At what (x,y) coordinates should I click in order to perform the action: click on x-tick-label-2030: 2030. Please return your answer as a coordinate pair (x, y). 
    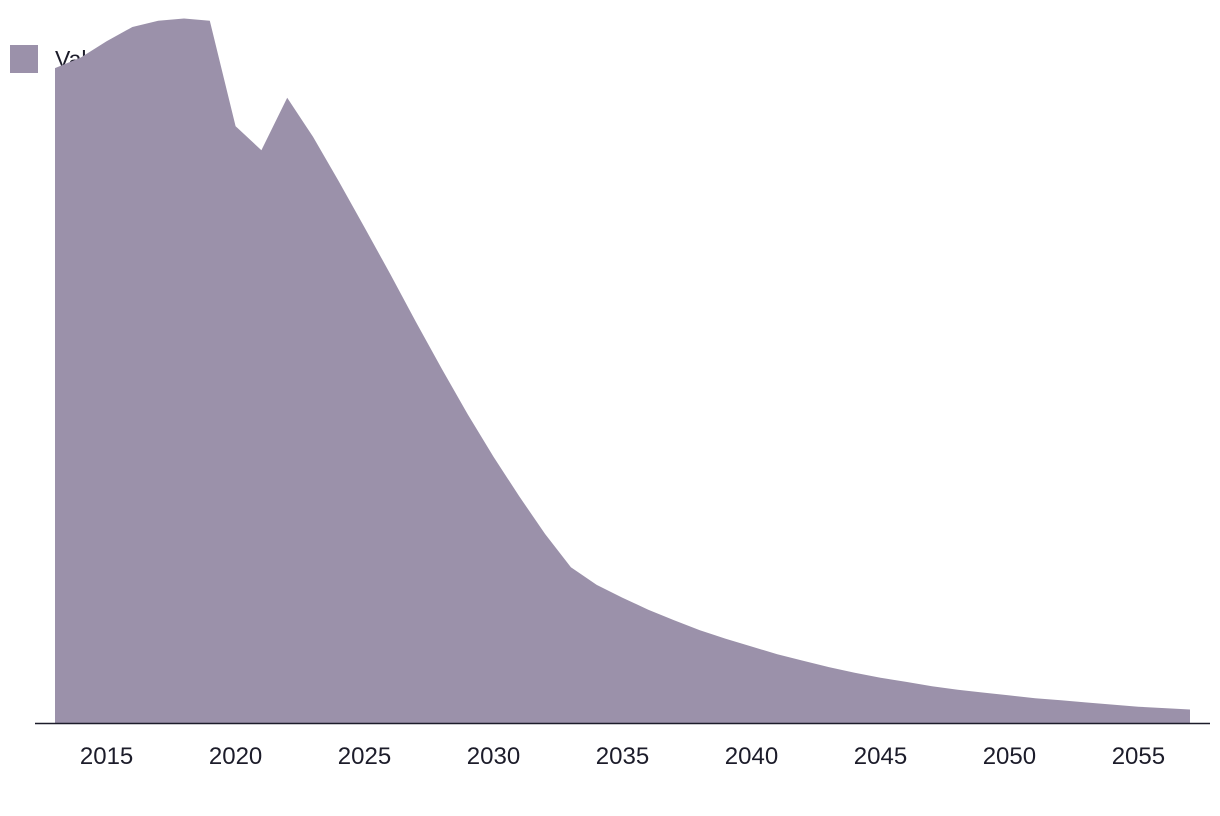
    Looking at the image, I should click on (493, 756).